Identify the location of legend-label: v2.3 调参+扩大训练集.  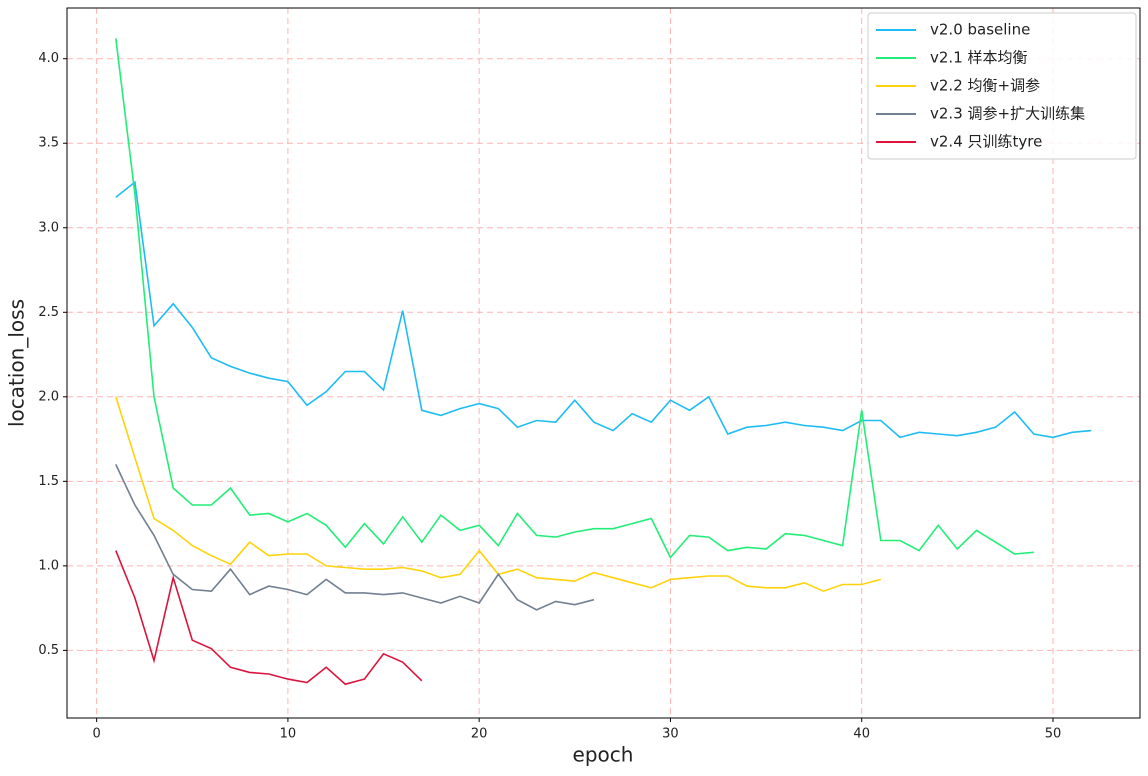
(1007, 114).